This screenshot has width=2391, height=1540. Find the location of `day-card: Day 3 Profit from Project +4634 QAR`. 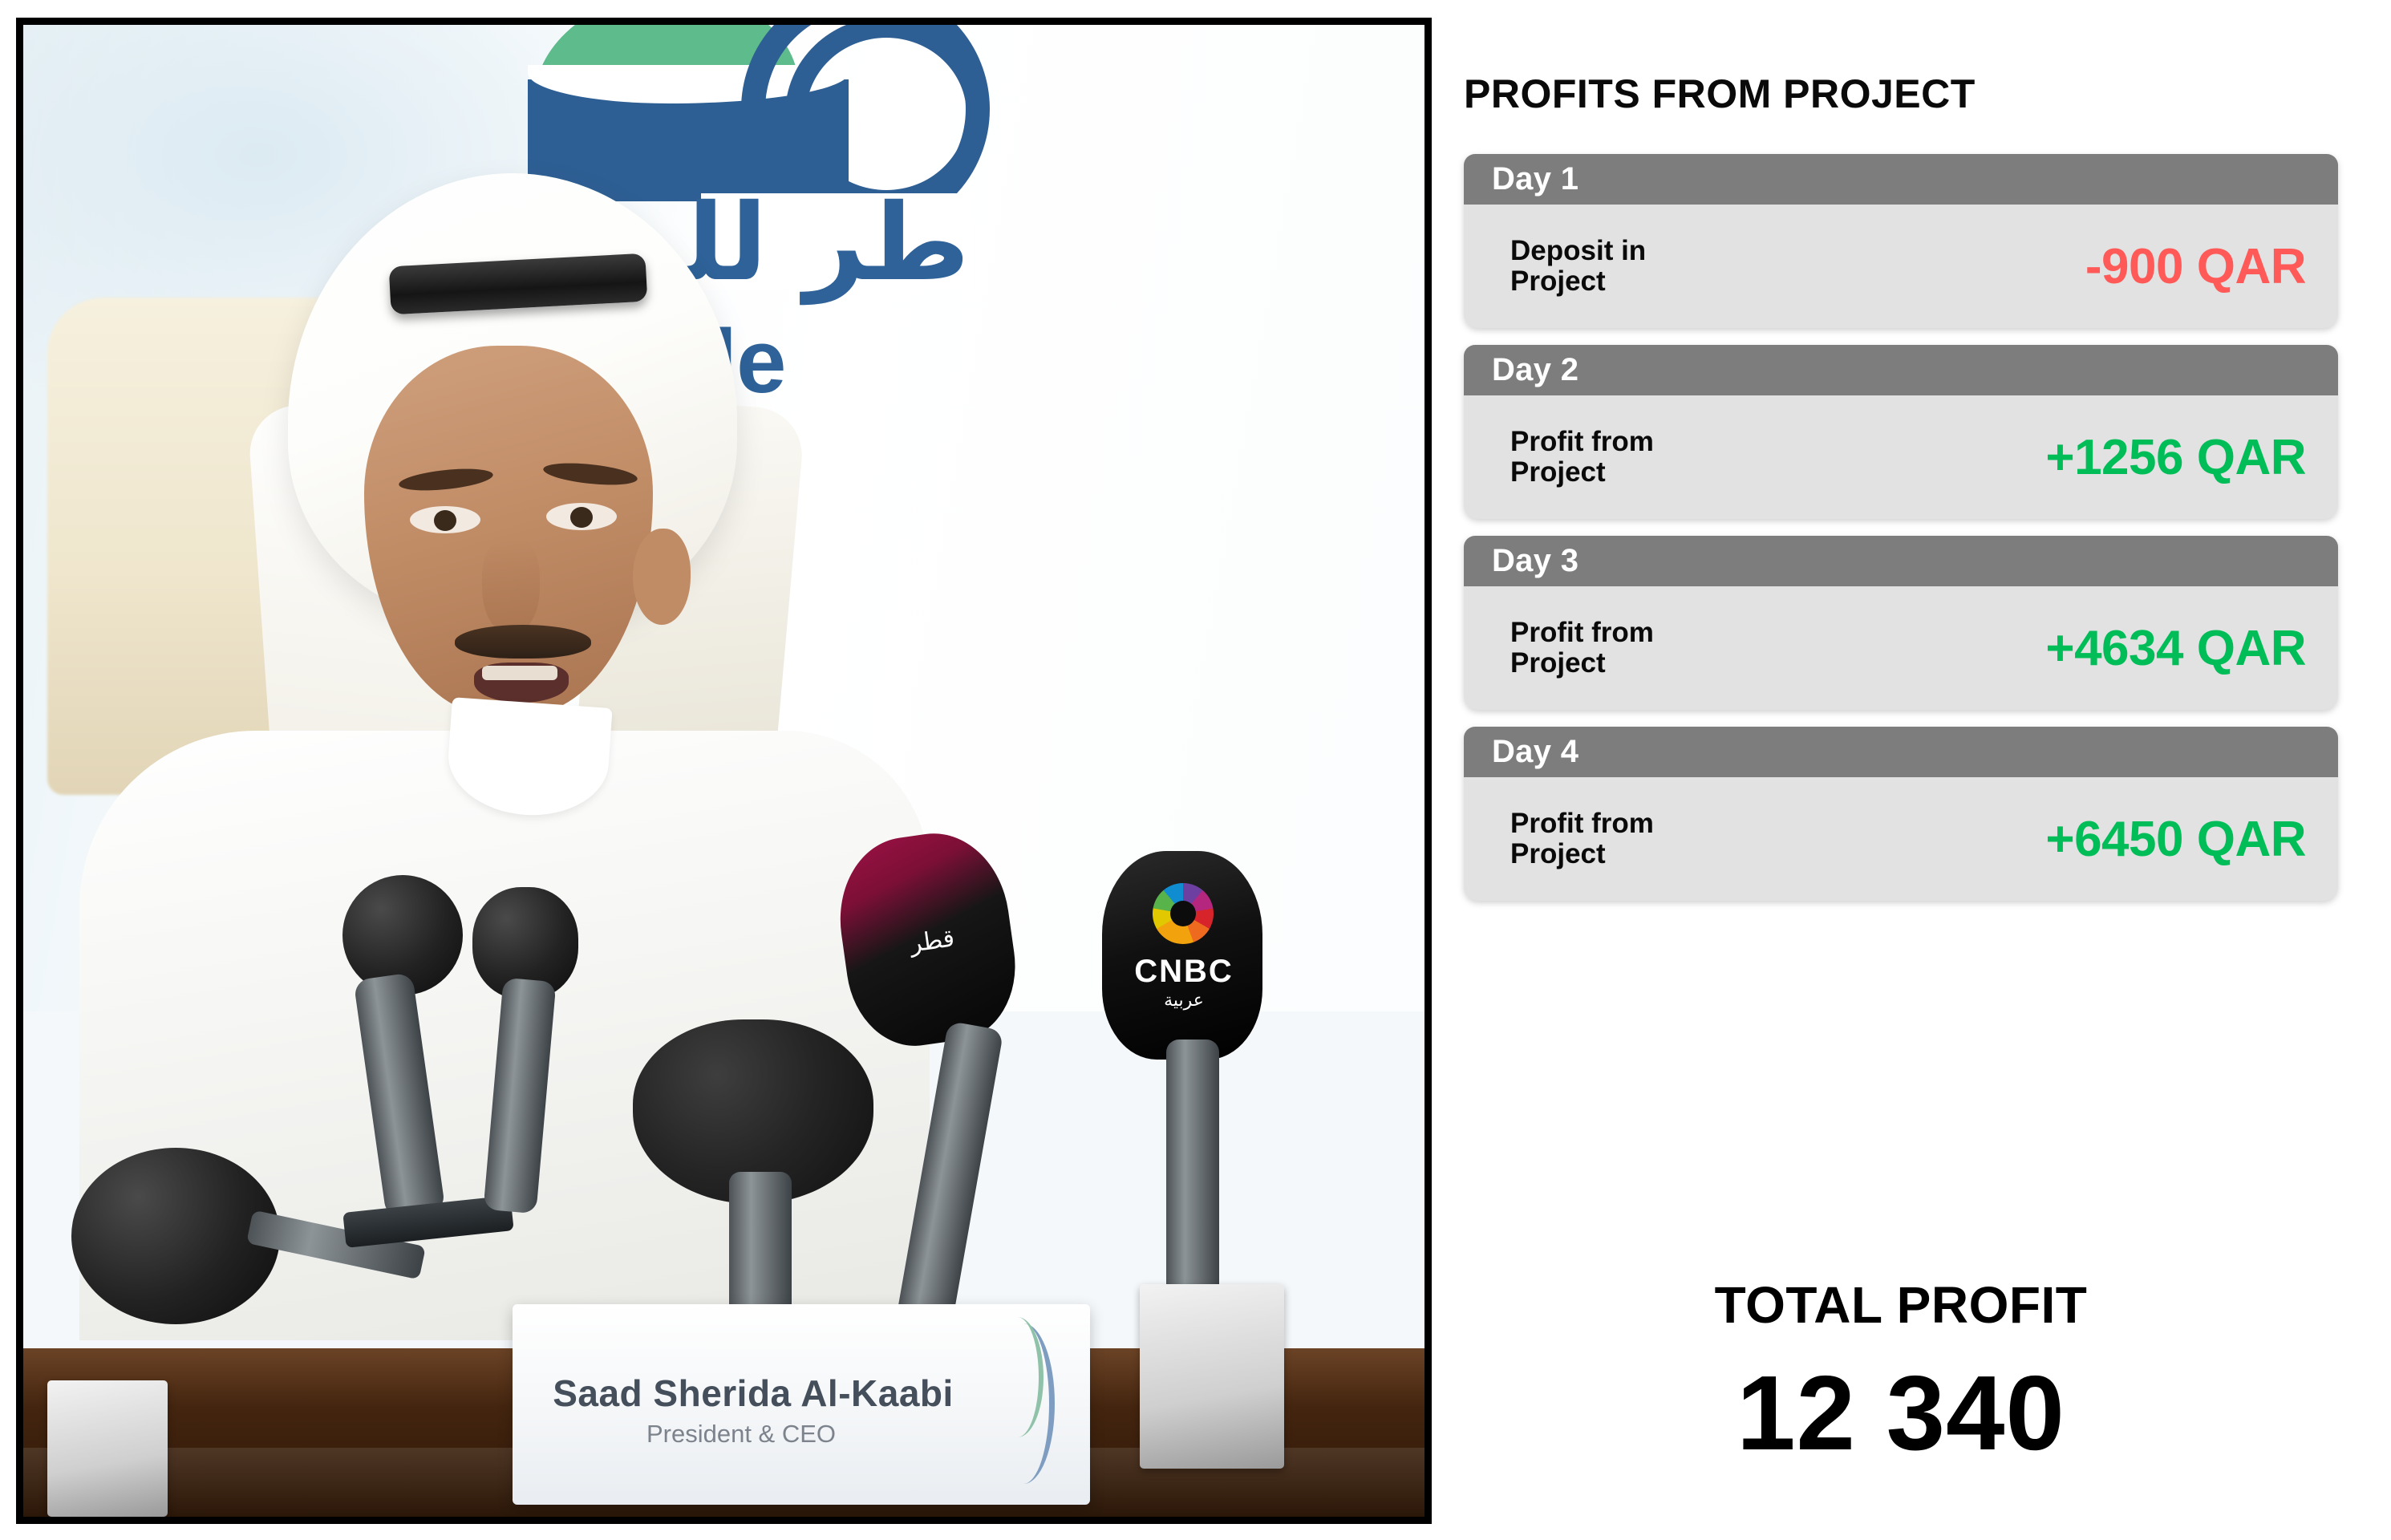

day-card: Day 3 Profit from Project +4634 QAR is located at coordinates (1901, 623).